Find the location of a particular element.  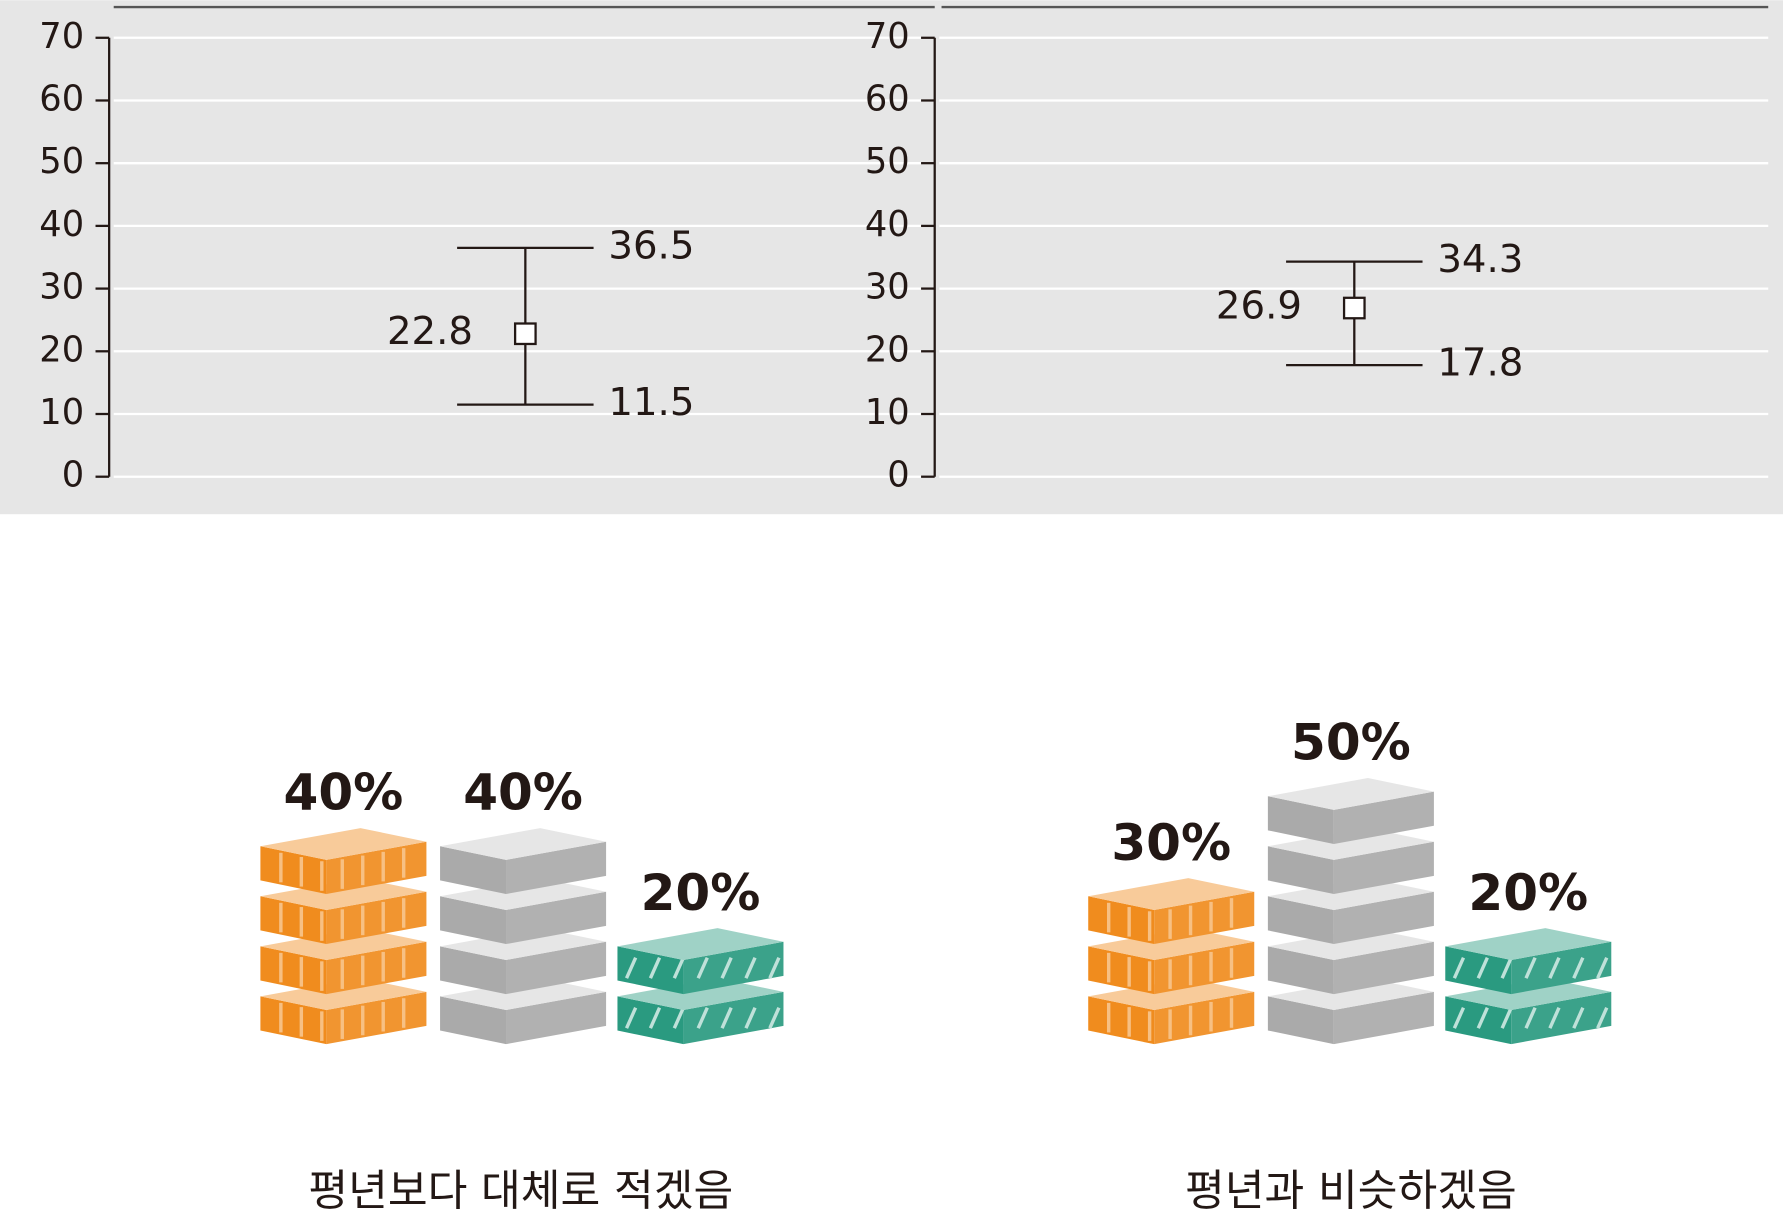

caption: 평년보다 대체로 적겠음 is located at coordinates (520, 1192).